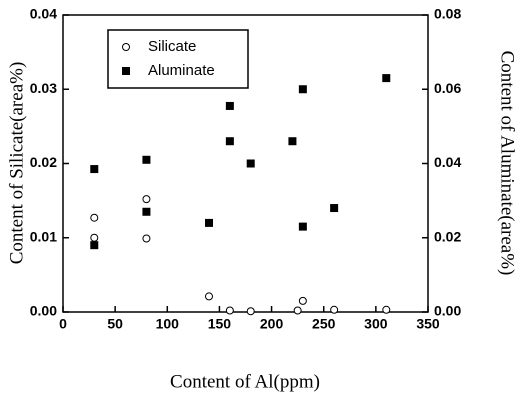  What do you see at coordinates (172, 46) in the screenshot?
I see `legend-label: Silicate` at bounding box center [172, 46].